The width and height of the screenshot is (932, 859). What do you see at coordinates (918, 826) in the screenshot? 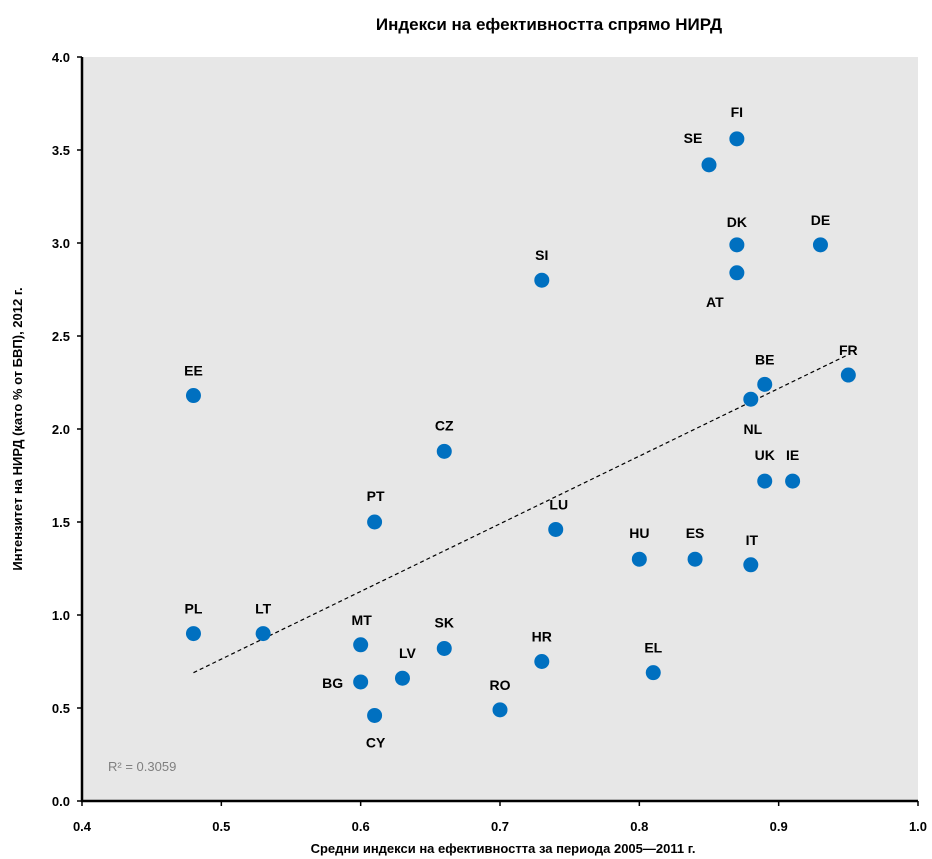
I see `x-tick-label: 1.0` at bounding box center [918, 826].